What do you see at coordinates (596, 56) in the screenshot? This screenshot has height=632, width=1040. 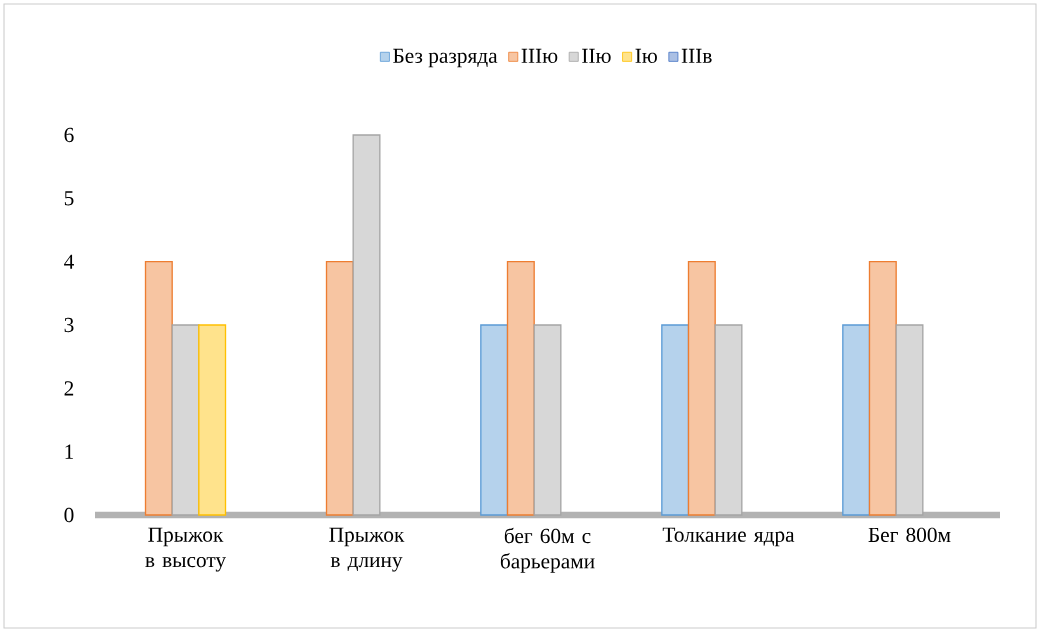 I see `legend-label: IIю` at bounding box center [596, 56].